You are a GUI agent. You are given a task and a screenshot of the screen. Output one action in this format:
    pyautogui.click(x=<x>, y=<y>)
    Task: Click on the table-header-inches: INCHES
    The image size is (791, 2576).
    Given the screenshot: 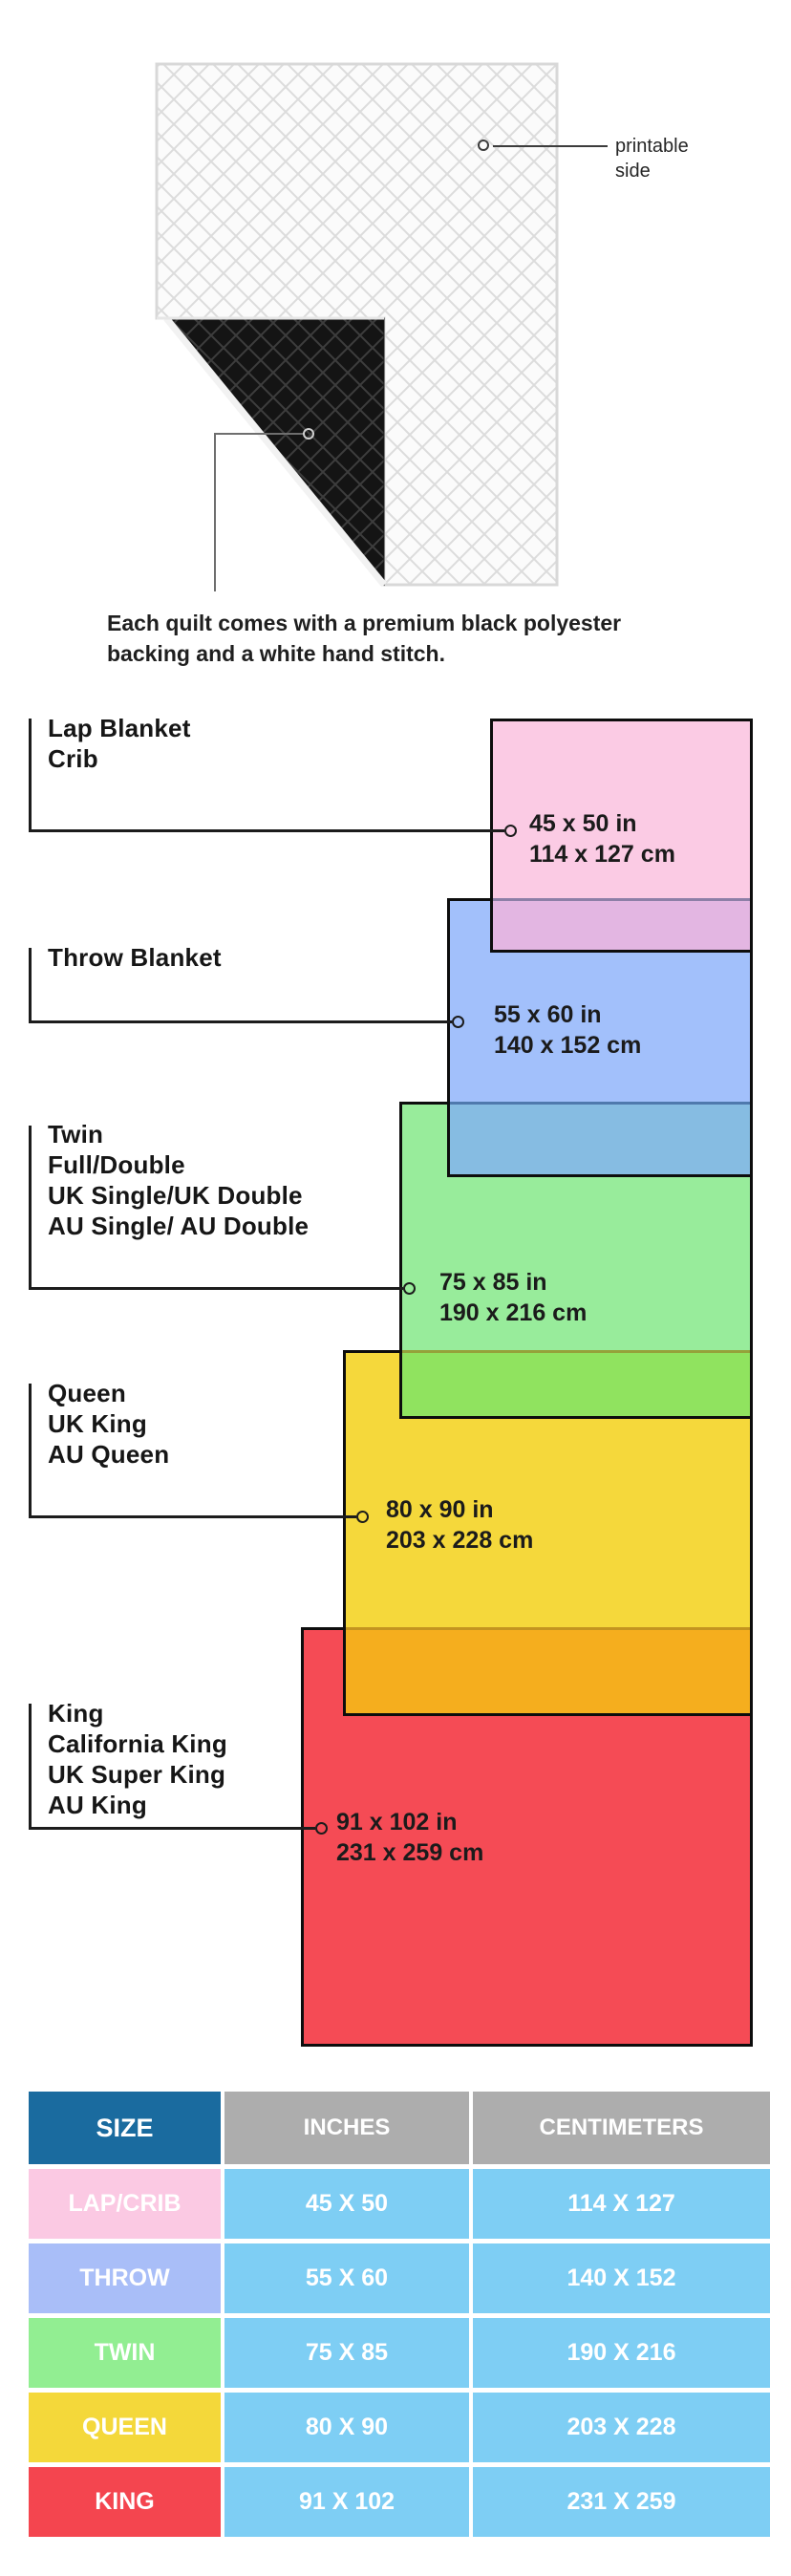 What is the action you would take?
    pyautogui.click(x=346, y=2128)
    